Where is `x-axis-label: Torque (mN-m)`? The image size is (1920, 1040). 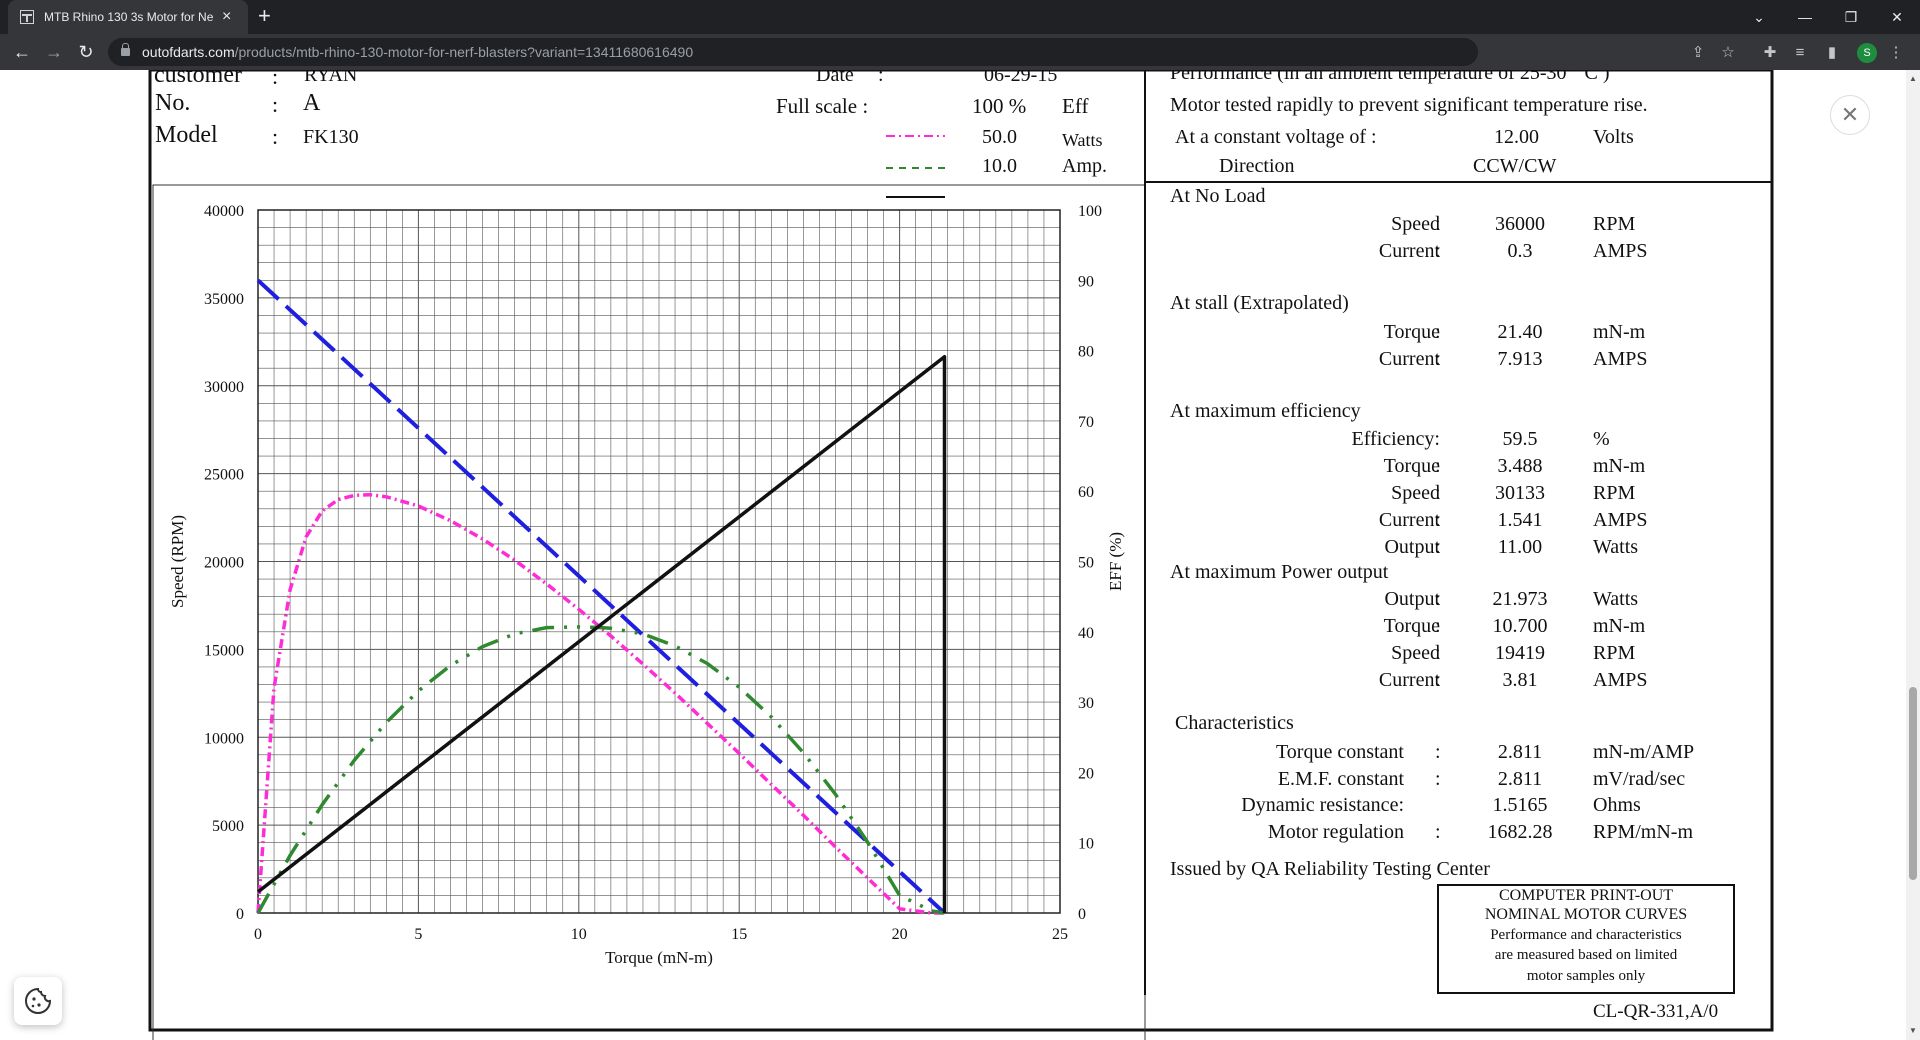 x-axis-label: Torque (mN-m) is located at coordinates (659, 957).